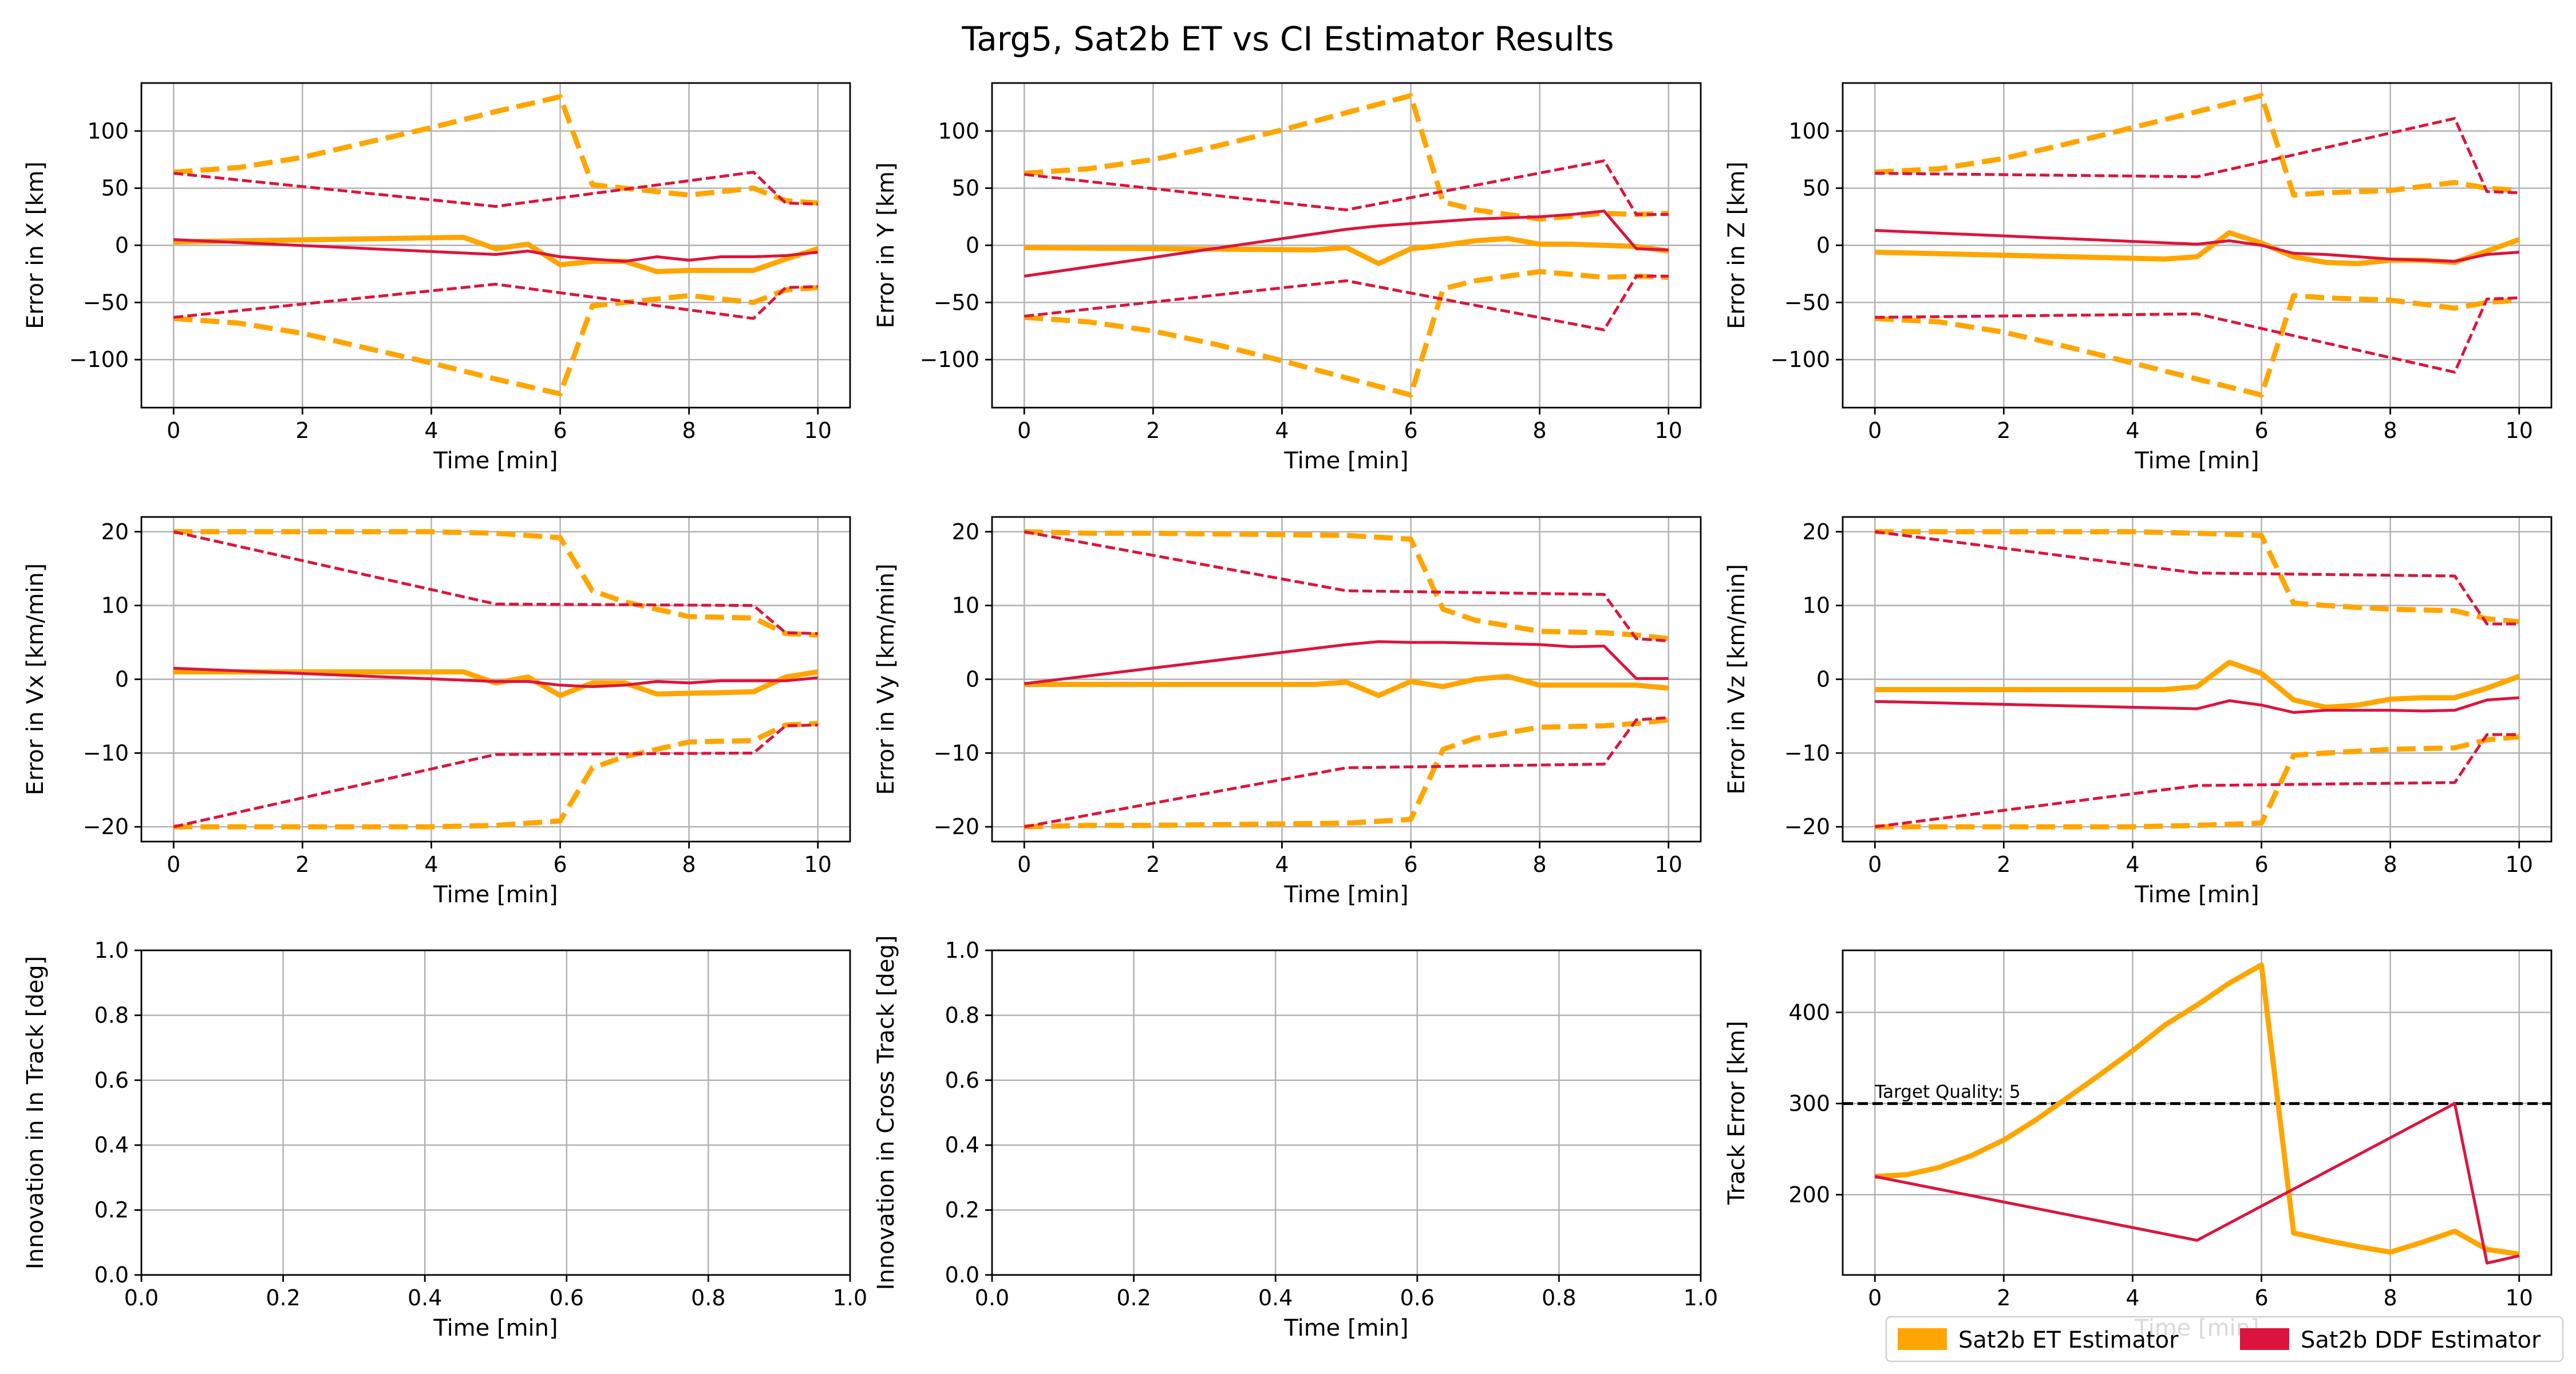 The width and height of the screenshot is (2576, 1374). What do you see at coordinates (1275, 1297) in the screenshot?
I see `x-tick-label: 0.4` at bounding box center [1275, 1297].